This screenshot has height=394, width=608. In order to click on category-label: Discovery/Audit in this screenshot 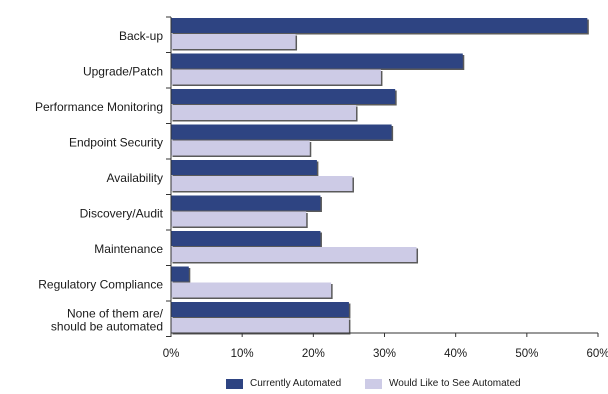, I will do `click(122, 213)`.